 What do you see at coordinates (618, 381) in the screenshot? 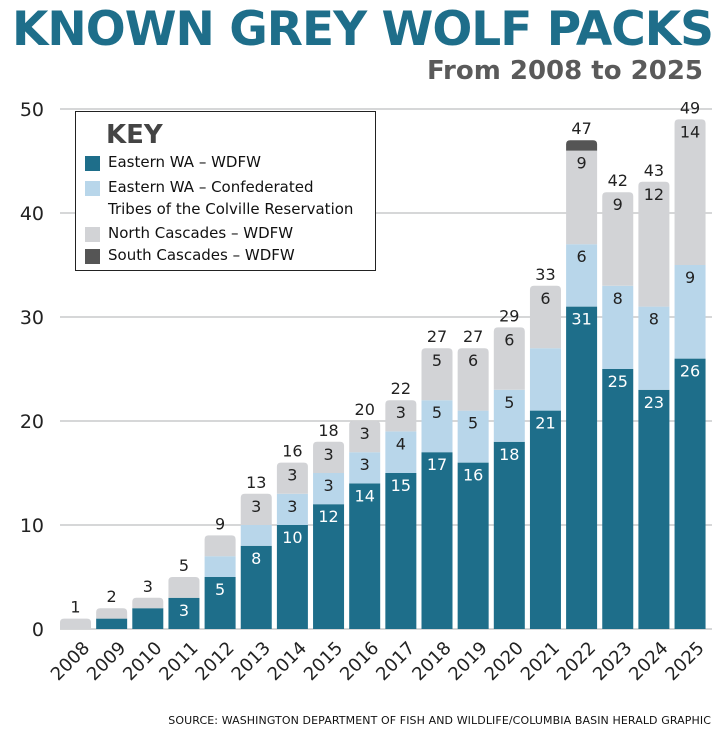
I see `data-label: 25` at bounding box center [618, 381].